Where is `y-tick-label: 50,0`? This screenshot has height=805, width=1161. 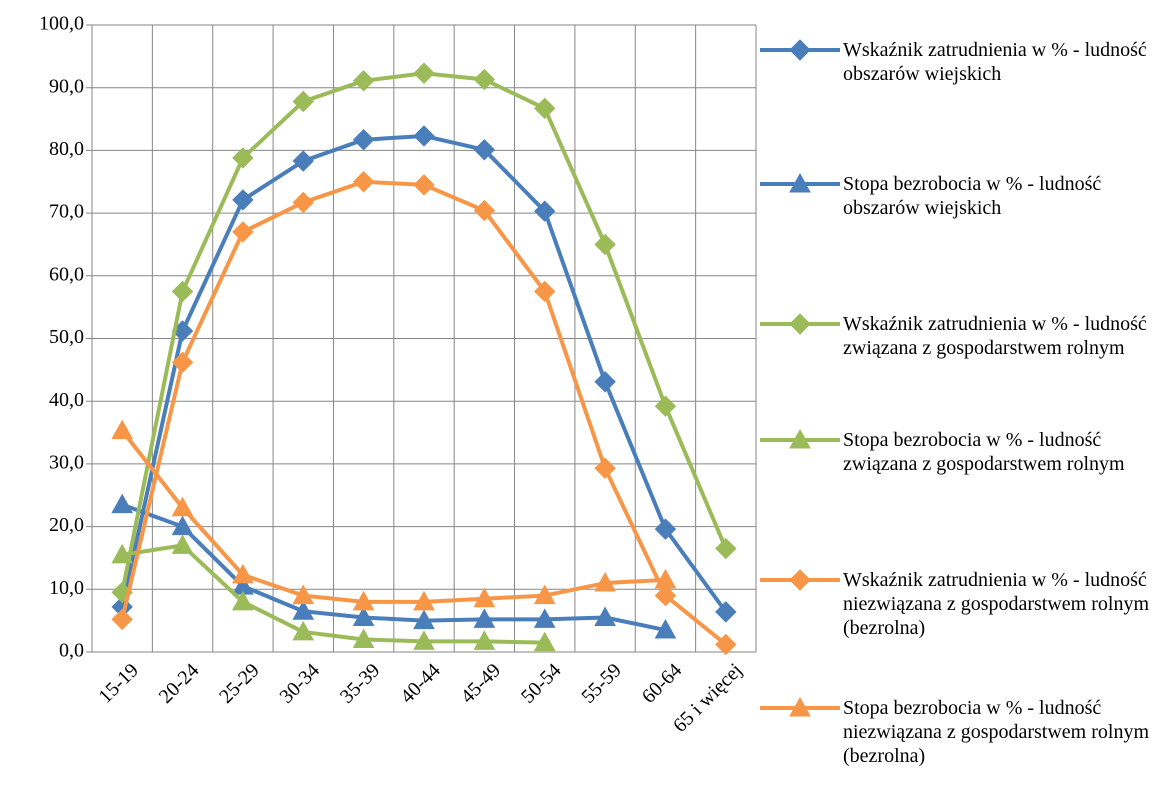
y-tick-label: 50,0 is located at coordinates (66, 337).